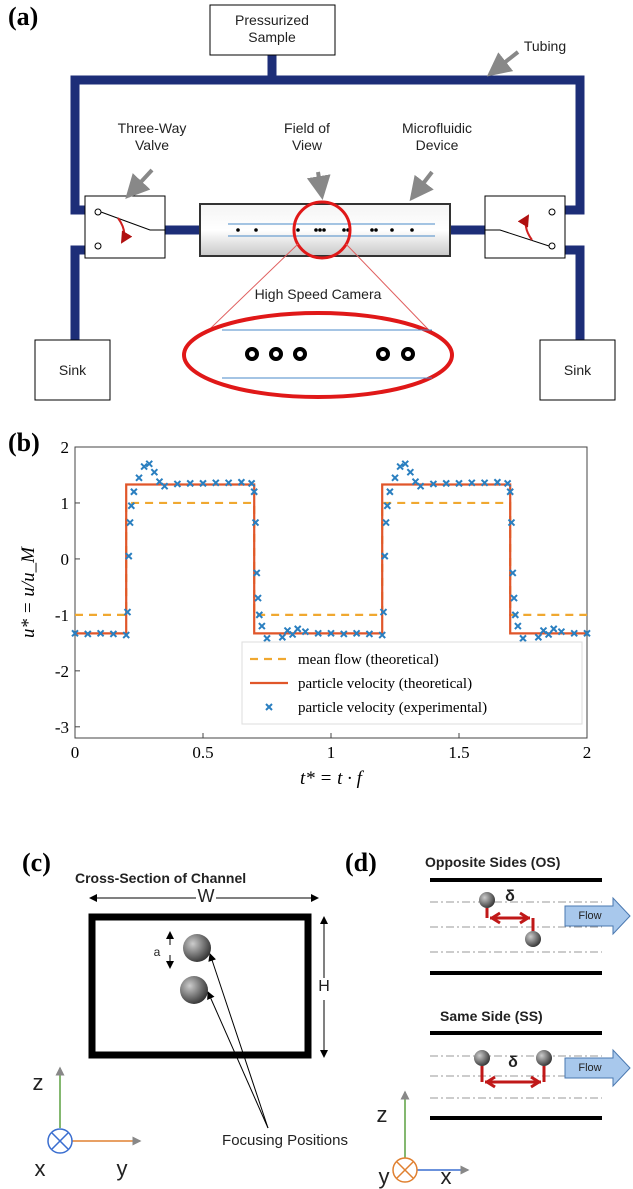  I want to click on label: Flow, so click(590, 916).